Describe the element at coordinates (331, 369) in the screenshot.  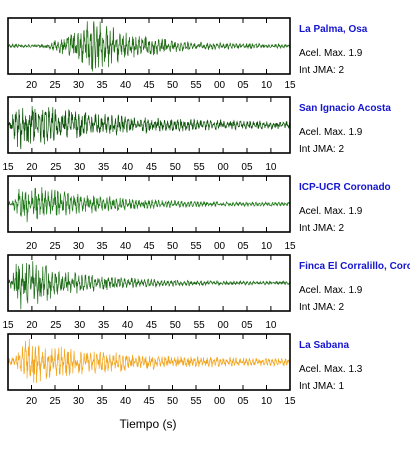
I see `max-acceleration: Acel. Max. 1.3` at that location.